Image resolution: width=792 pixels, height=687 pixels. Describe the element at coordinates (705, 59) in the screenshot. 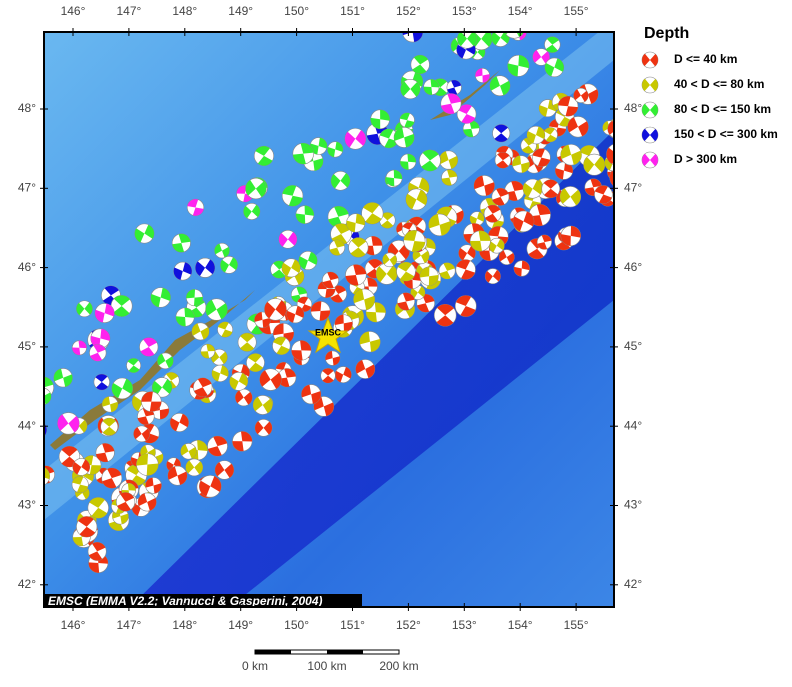

I see `legend-label: D <= 40 km` at that location.